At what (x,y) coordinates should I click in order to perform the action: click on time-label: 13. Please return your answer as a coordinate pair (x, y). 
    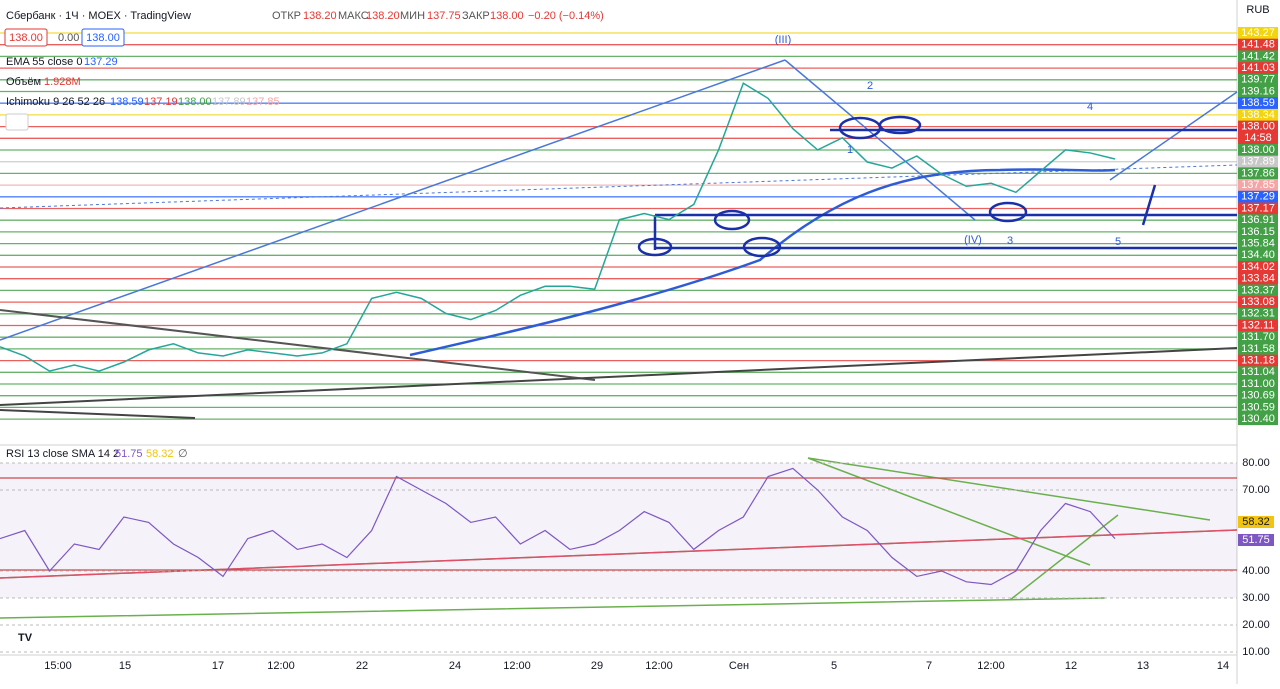
    Looking at the image, I should click on (1143, 666).